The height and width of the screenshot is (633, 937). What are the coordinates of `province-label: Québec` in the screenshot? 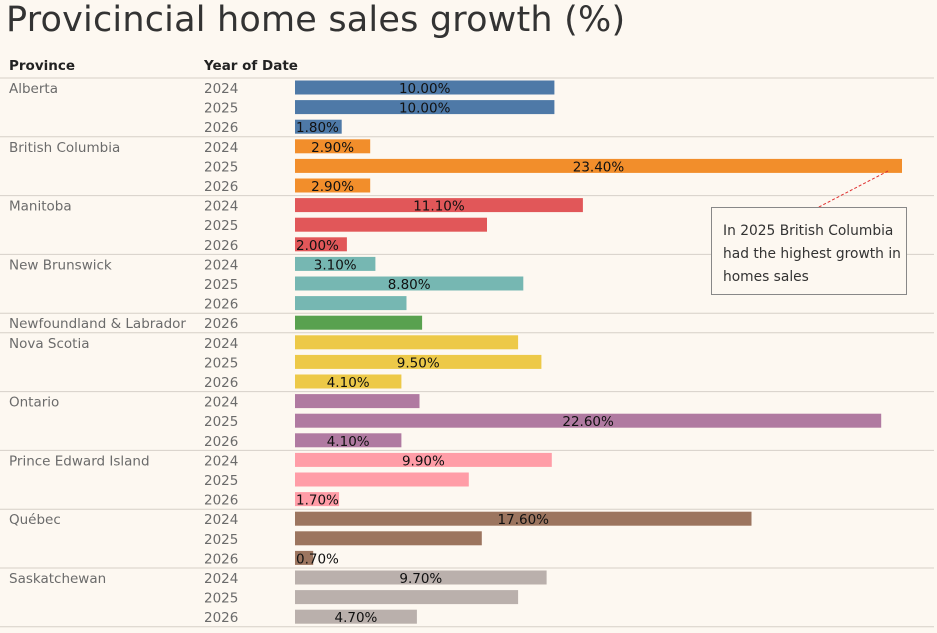 It's located at (35, 520).